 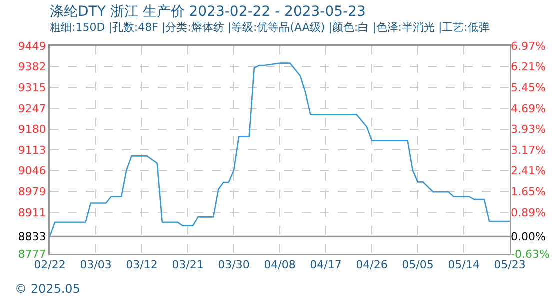 What do you see at coordinates (188, 265) in the screenshot?
I see `x-tick-label: 03/21` at bounding box center [188, 265].